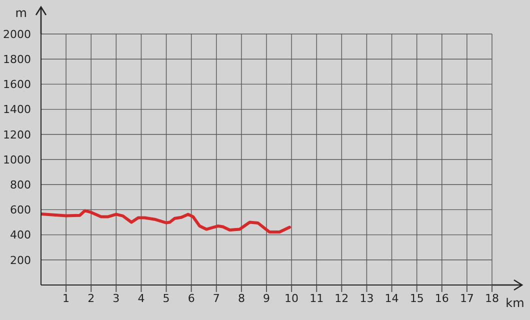  What do you see at coordinates (17, 34) in the screenshot?
I see `y-tick-label: 2000` at bounding box center [17, 34].